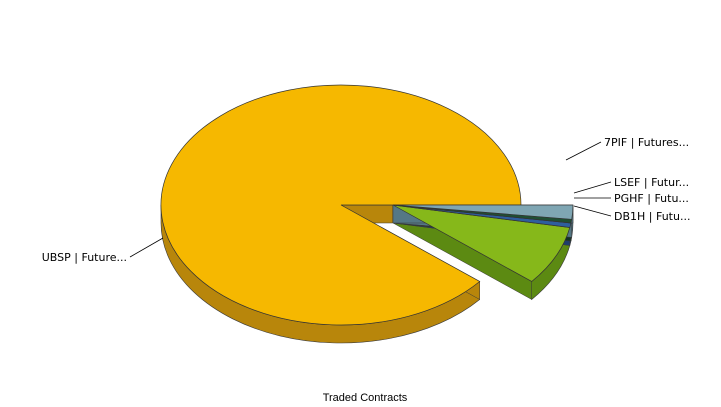 The width and height of the screenshot is (721, 407). Describe the element at coordinates (483, 212) in the screenshot. I see `slice-db1h` at that location.